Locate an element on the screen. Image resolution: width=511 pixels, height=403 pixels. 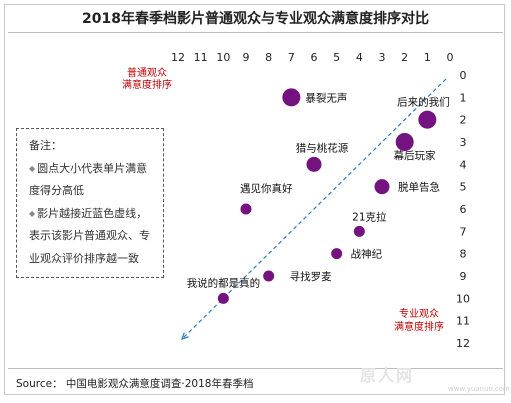
x-tick-label: 2 is located at coordinates (404, 57).